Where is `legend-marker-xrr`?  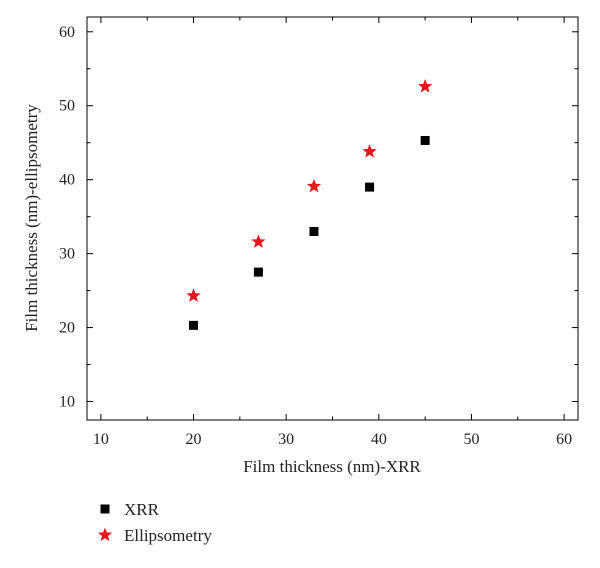
legend-marker-xrr is located at coordinates (105, 509).